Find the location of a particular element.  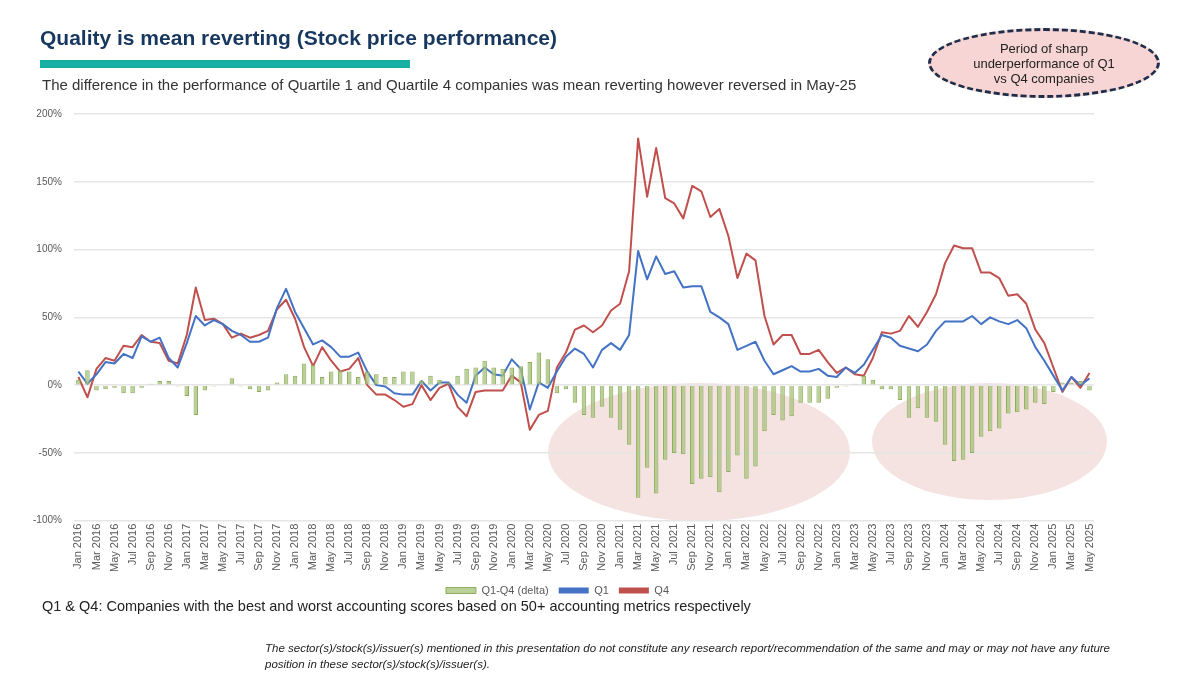

text: Q1 & Q4: Companies with the best and worst accounting scores based on 50+ accounting metrics respectively is located at coordinates (396, 606).